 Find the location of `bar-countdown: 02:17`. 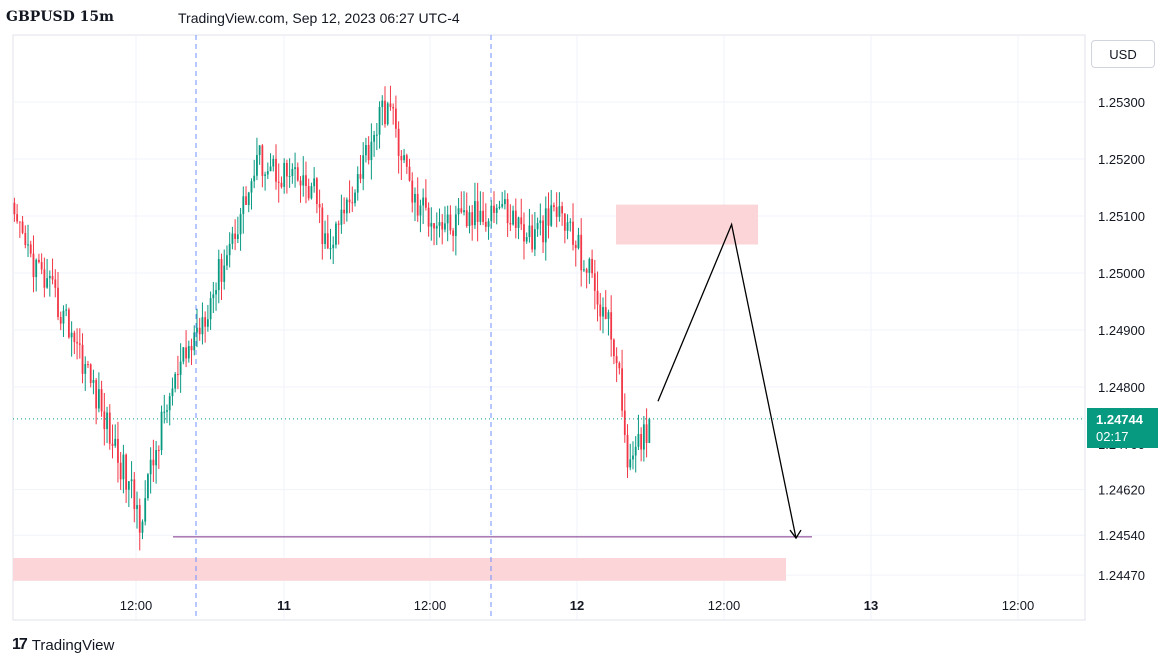

bar-countdown: 02:17 is located at coordinates (1112, 436).